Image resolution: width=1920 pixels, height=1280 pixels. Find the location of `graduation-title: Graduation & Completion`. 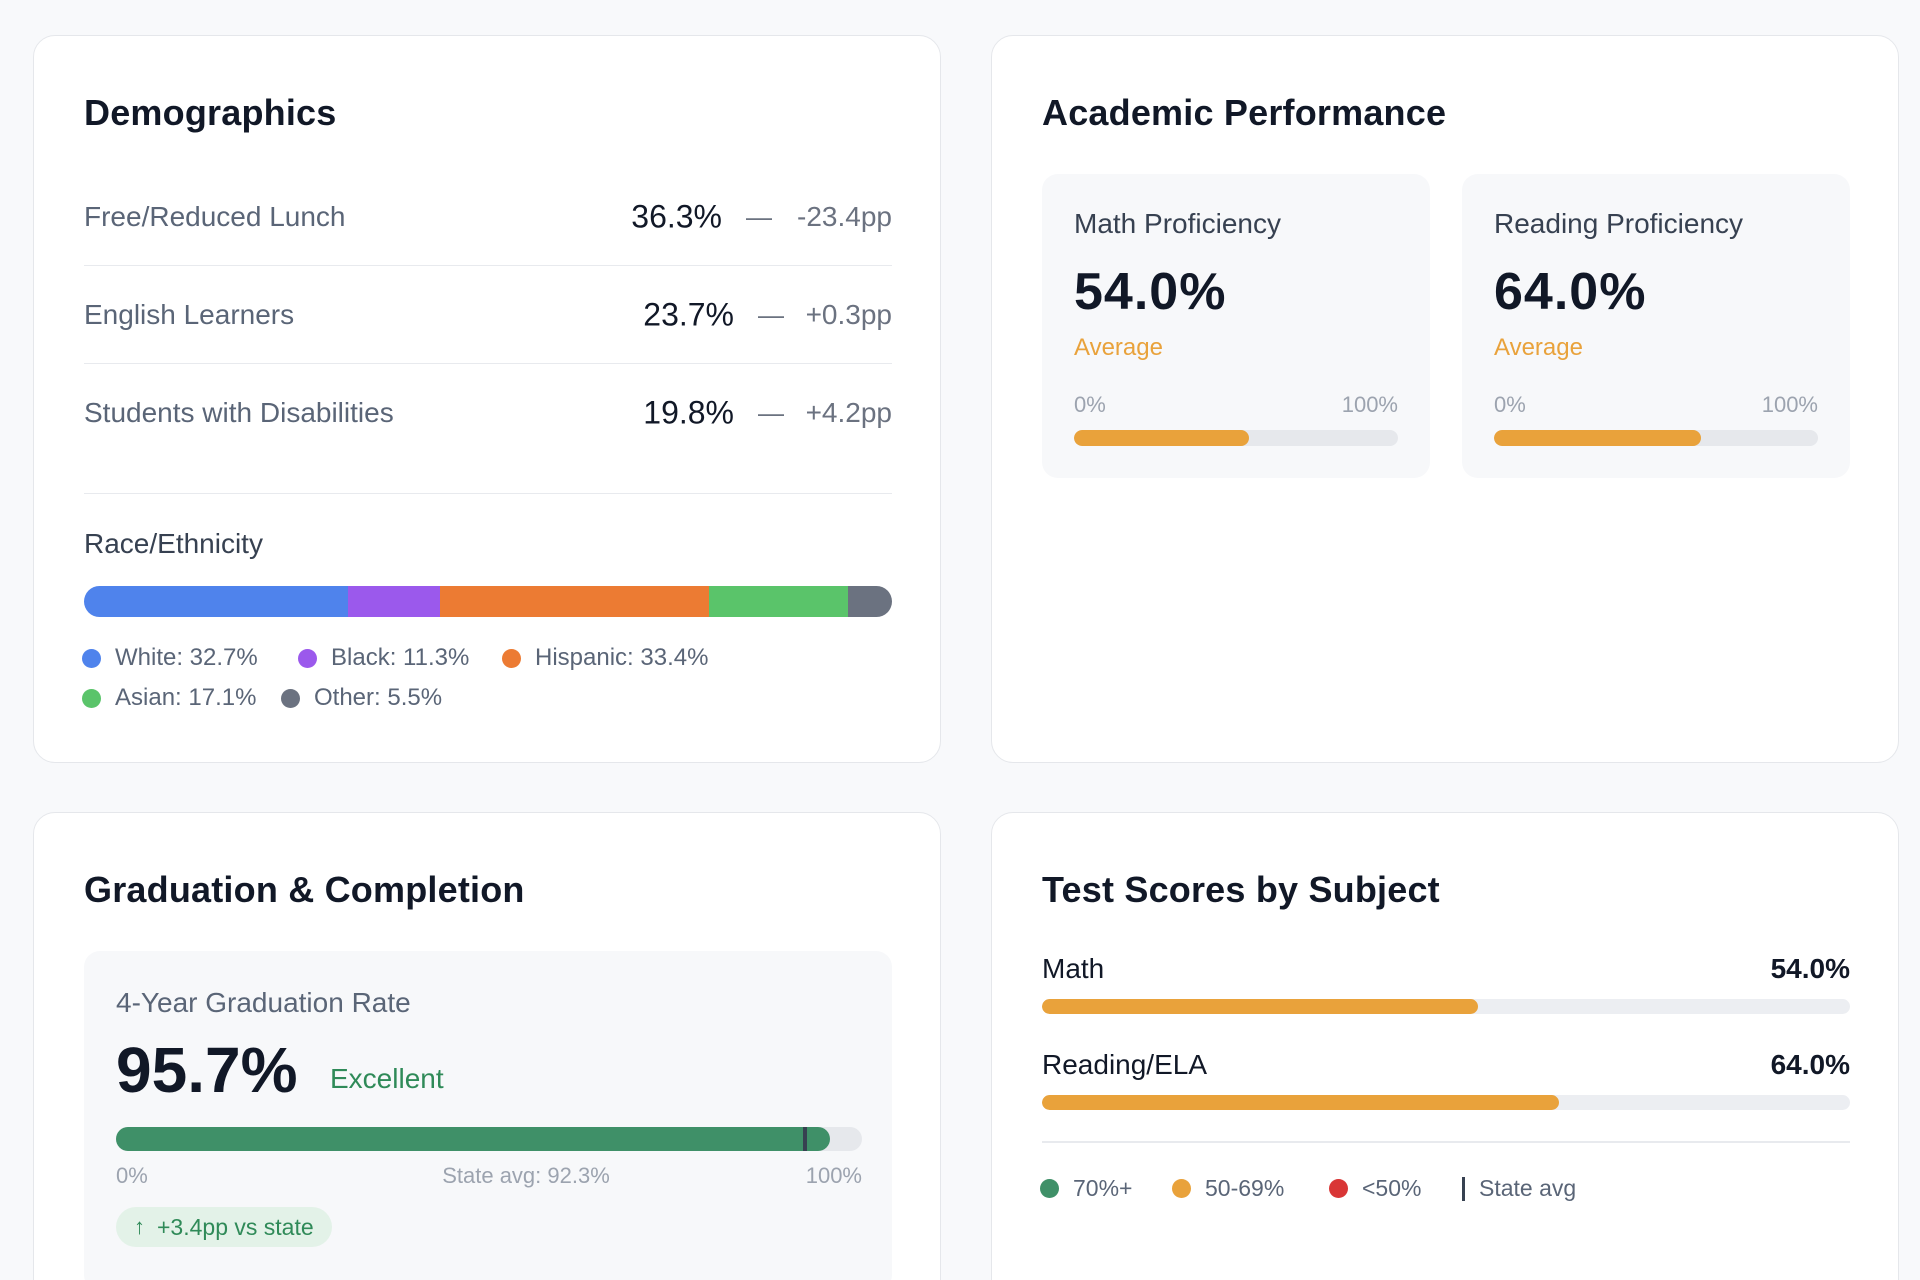

graduation-title: Graduation & Completion is located at coordinates (304, 889).